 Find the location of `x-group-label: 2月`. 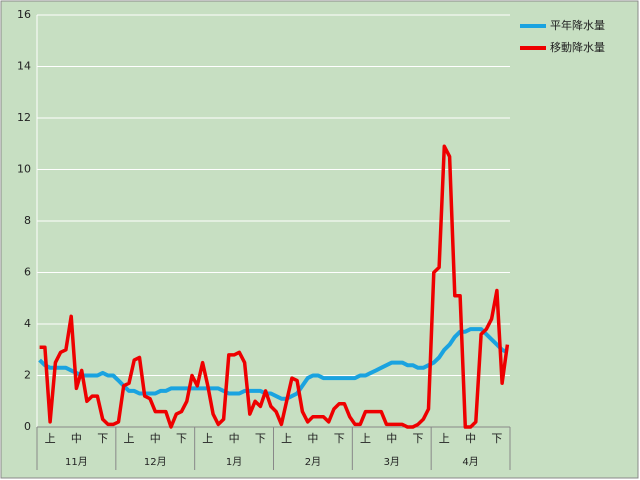

x-group-label: 2月 is located at coordinates (313, 462).